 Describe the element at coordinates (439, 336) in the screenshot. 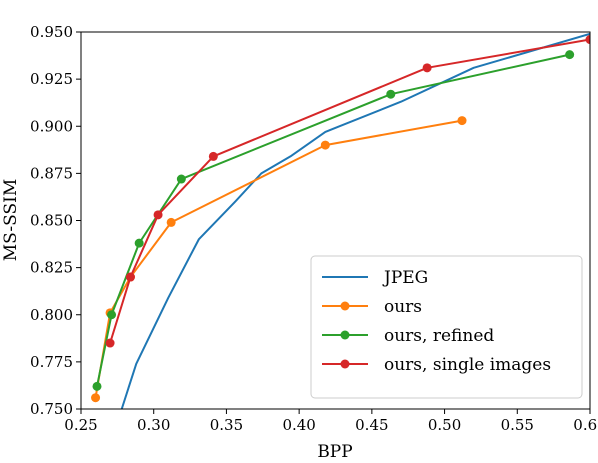

I see `legend-label: ours, refined` at that location.